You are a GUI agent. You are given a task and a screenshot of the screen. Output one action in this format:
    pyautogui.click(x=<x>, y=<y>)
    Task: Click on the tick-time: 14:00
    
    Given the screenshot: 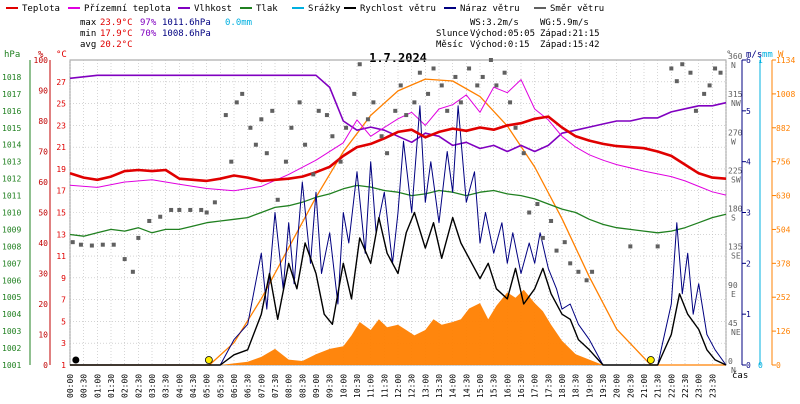 What is the action you would take?
    pyautogui.click(x=453, y=386)
    